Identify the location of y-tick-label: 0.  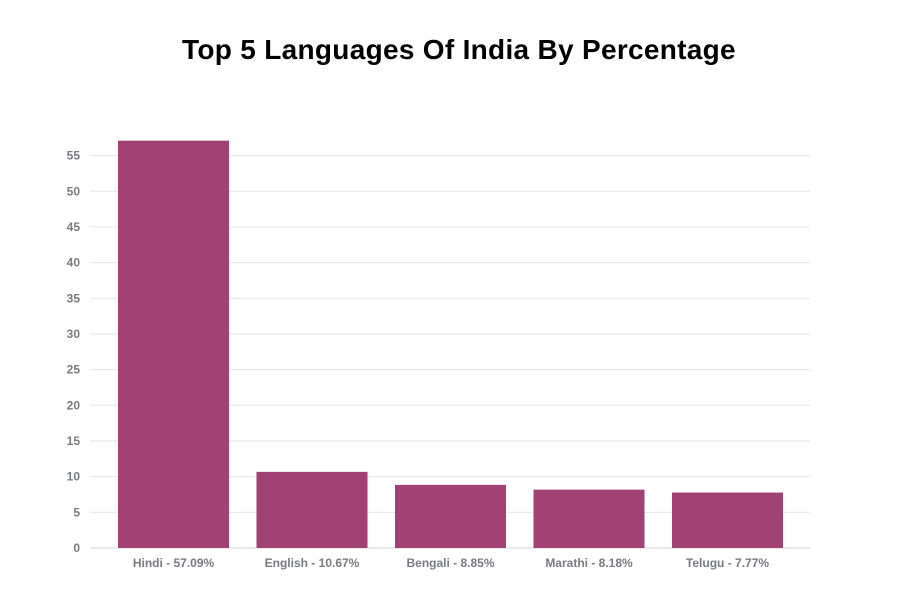
(76, 548).